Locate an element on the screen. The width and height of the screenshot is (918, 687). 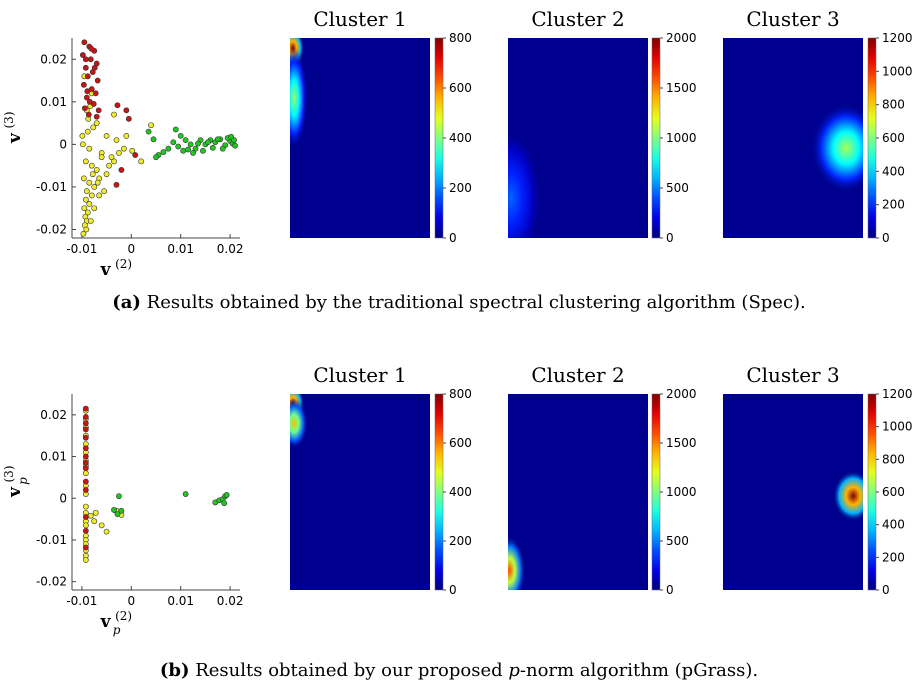
x-axis-label: v (2)p is located at coordinates (116, 623).